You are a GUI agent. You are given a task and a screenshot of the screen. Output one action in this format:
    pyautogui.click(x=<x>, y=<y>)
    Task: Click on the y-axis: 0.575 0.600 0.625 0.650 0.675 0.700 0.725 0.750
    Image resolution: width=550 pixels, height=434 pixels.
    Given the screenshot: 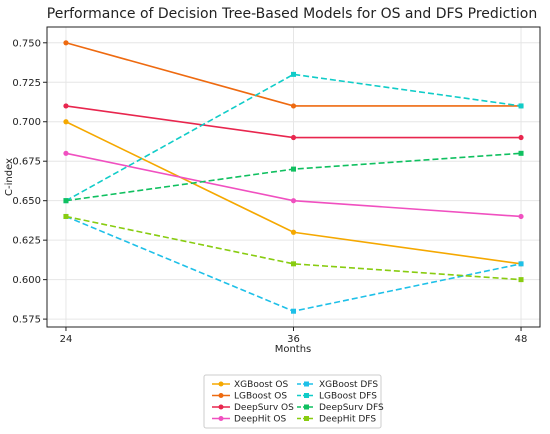 What is the action you would take?
    pyautogui.click(x=29, y=182)
    